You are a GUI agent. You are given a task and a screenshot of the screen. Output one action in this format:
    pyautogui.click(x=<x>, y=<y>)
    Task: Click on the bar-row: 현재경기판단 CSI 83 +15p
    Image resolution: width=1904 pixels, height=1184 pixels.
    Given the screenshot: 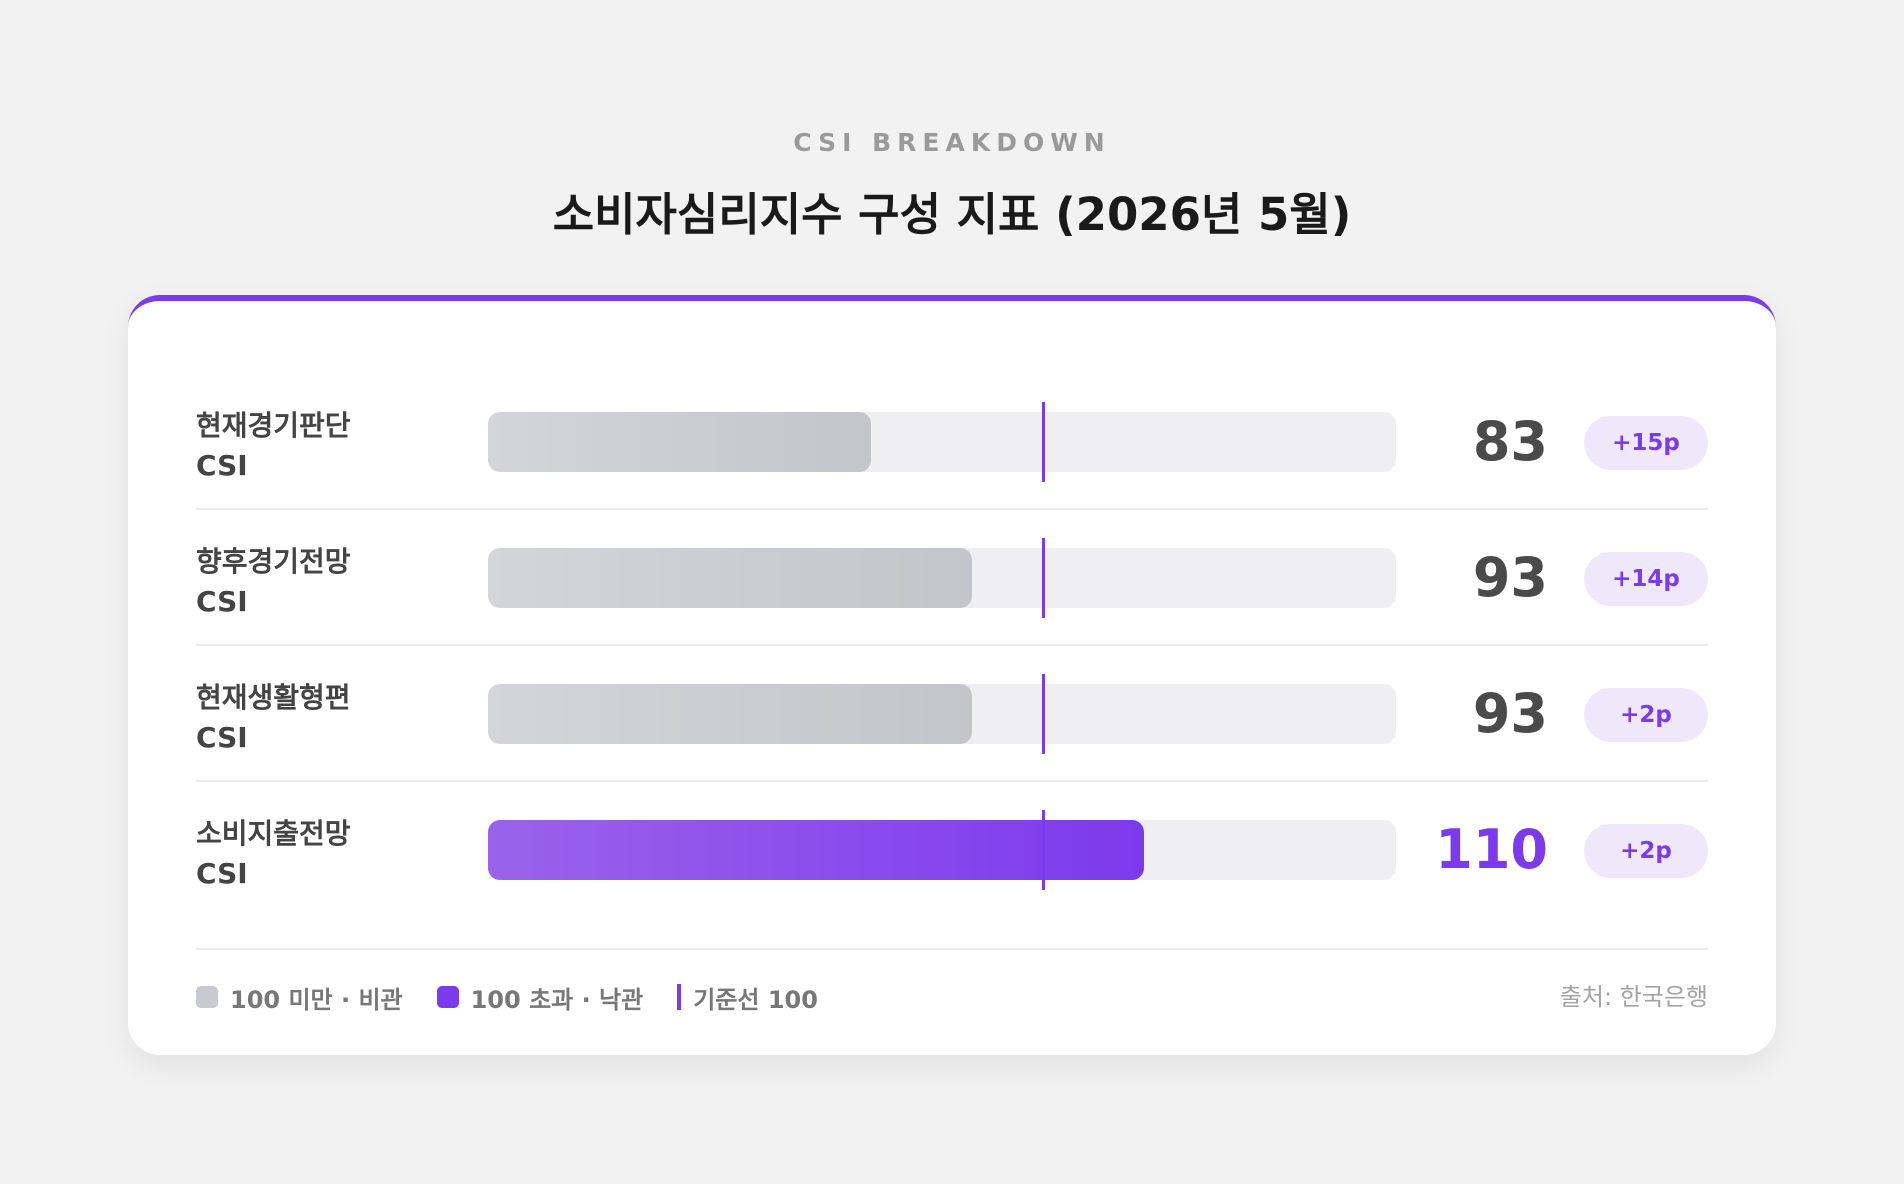 What is the action you would take?
    pyautogui.click(x=952, y=441)
    